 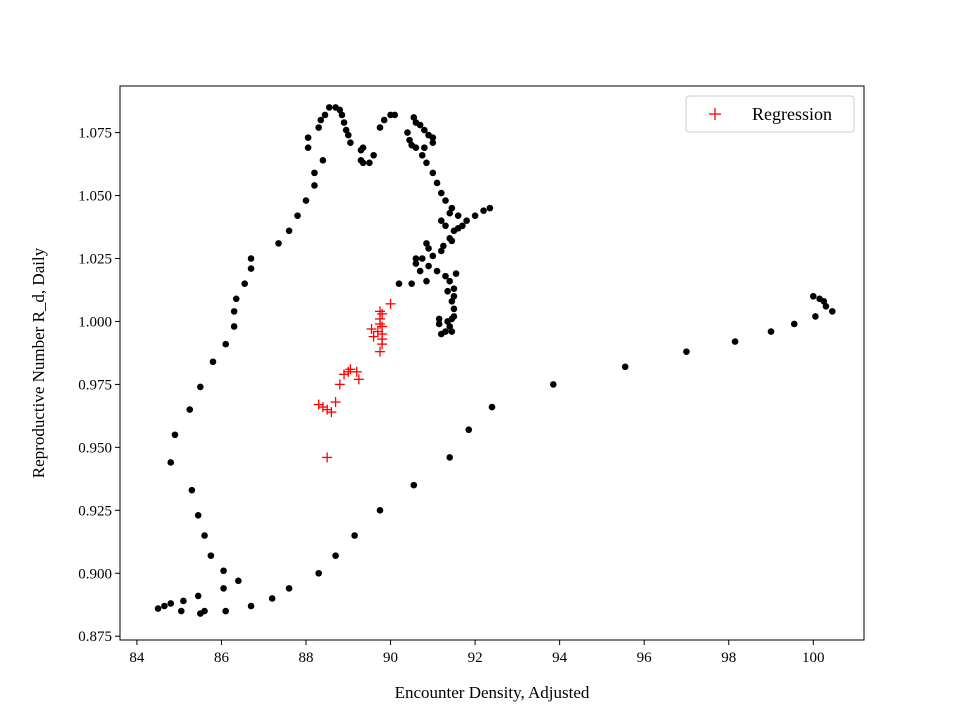 I want to click on x-tick-label: 88, so click(x=306, y=658).